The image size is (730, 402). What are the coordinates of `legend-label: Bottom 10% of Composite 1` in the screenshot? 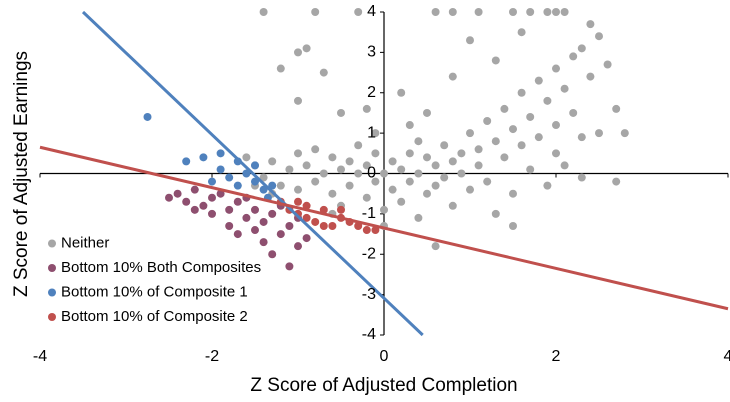 It's located at (154, 291).